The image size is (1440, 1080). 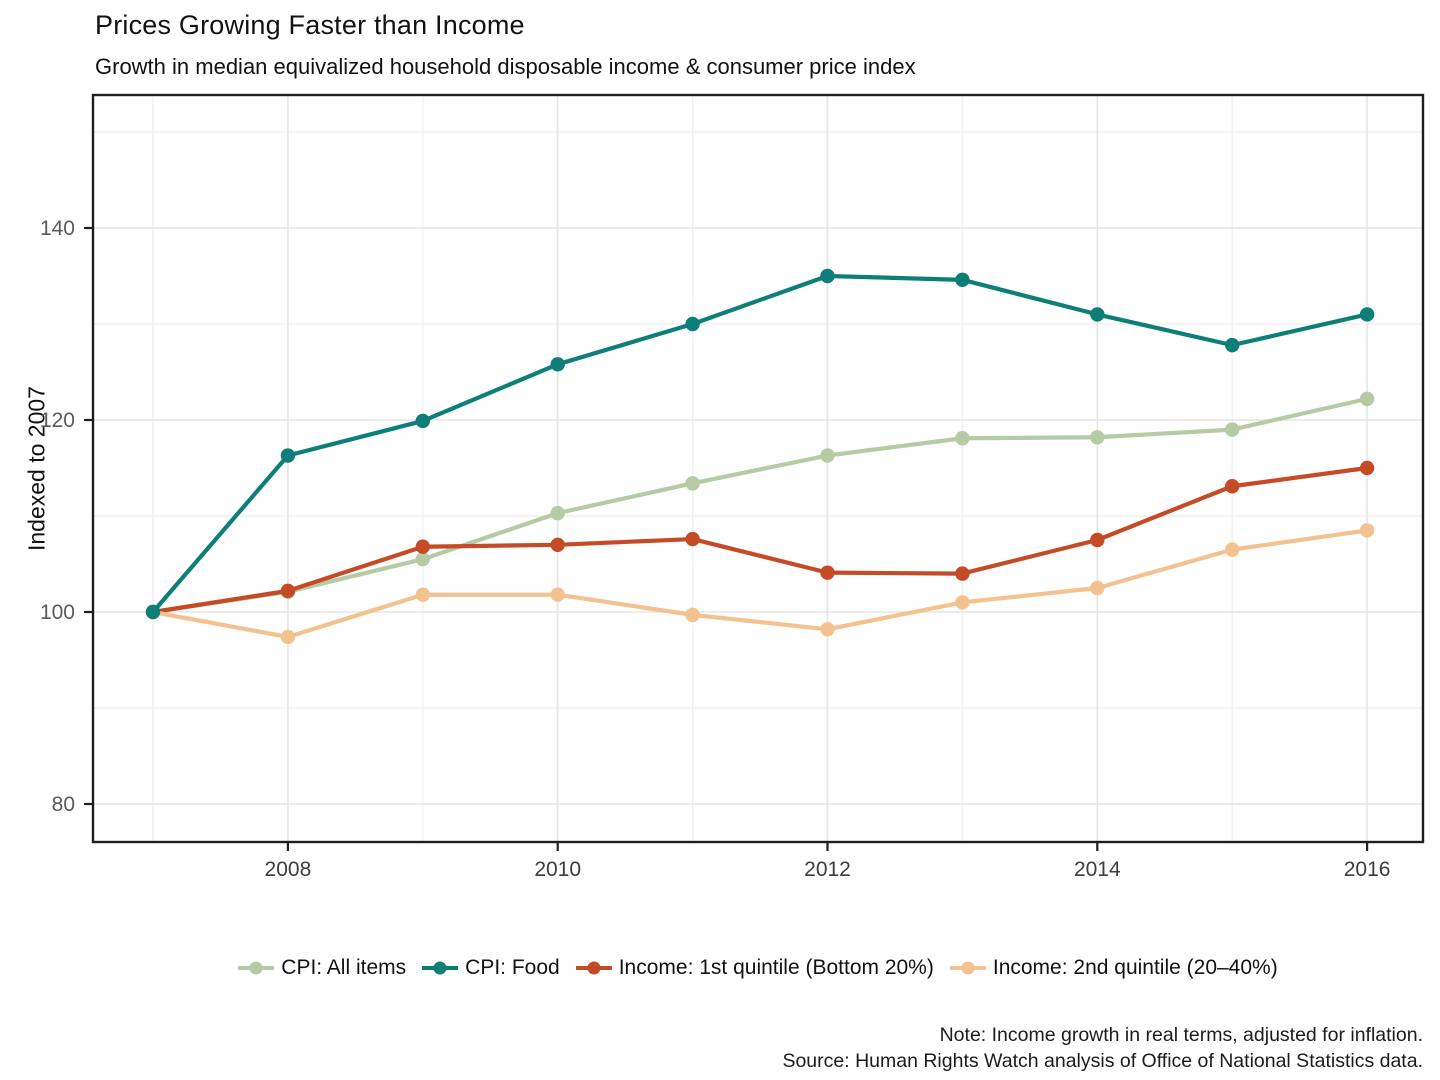 What do you see at coordinates (1367, 869) in the screenshot?
I see `x-tick-label-2016: 2016` at bounding box center [1367, 869].